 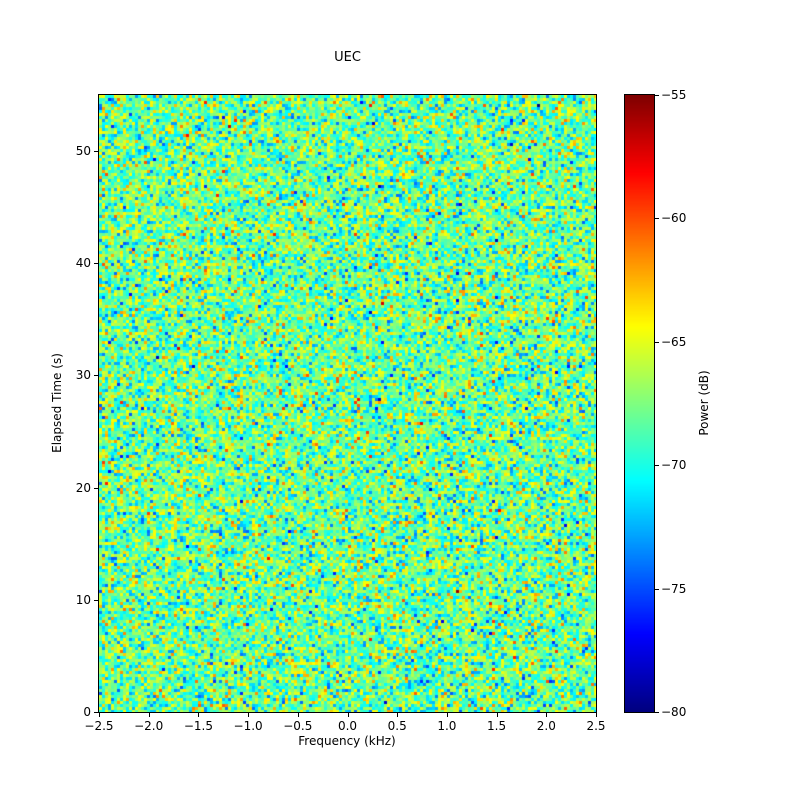 What do you see at coordinates (397, 726) in the screenshot?
I see `x-tick-label: 0.5` at bounding box center [397, 726].